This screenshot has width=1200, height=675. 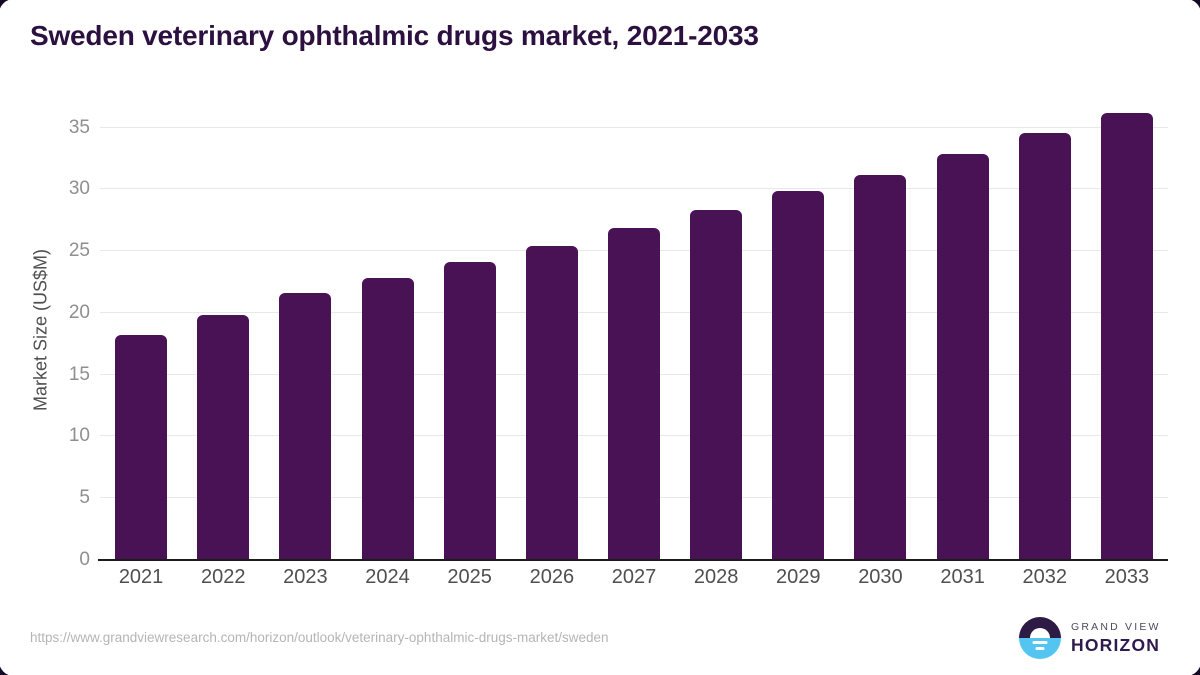 I want to click on horizon-sun-icon, so click(x=1040, y=638).